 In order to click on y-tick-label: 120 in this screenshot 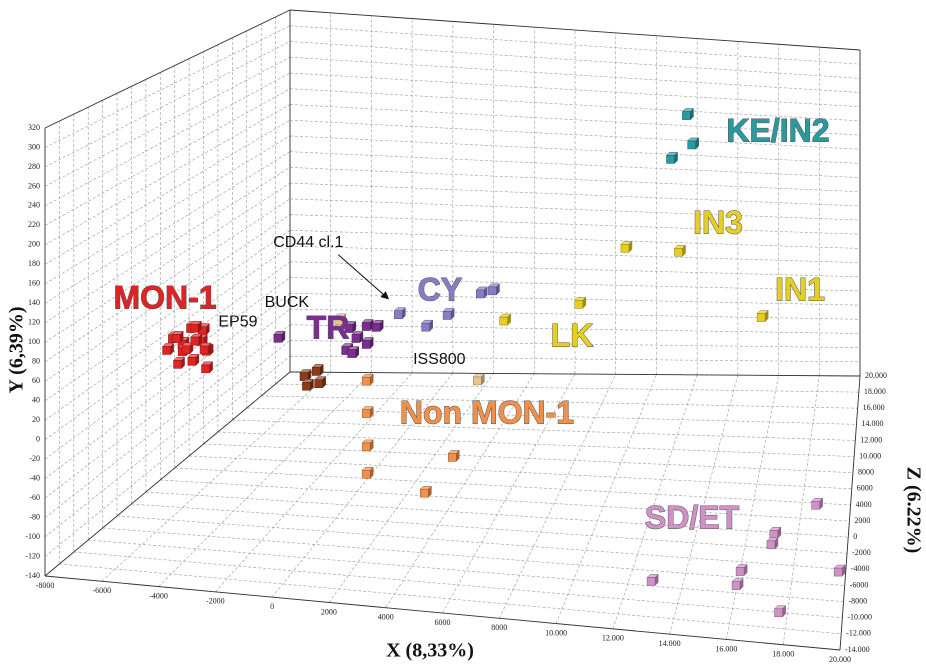, I will do `click(34, 322)`.